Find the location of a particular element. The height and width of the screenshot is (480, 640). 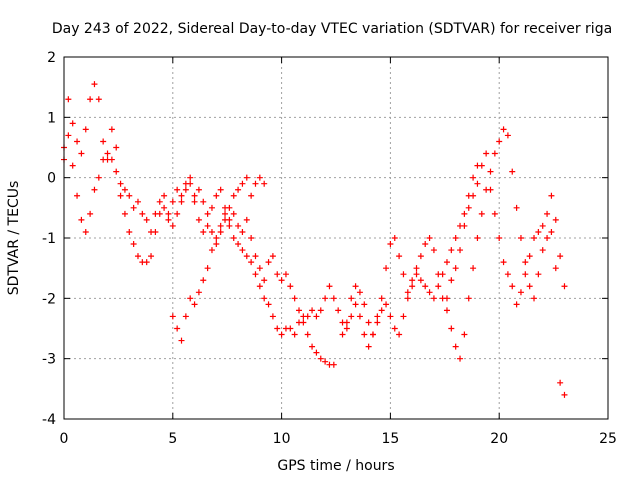

y-tick-label: -2 is located at coordinates (49, 299).